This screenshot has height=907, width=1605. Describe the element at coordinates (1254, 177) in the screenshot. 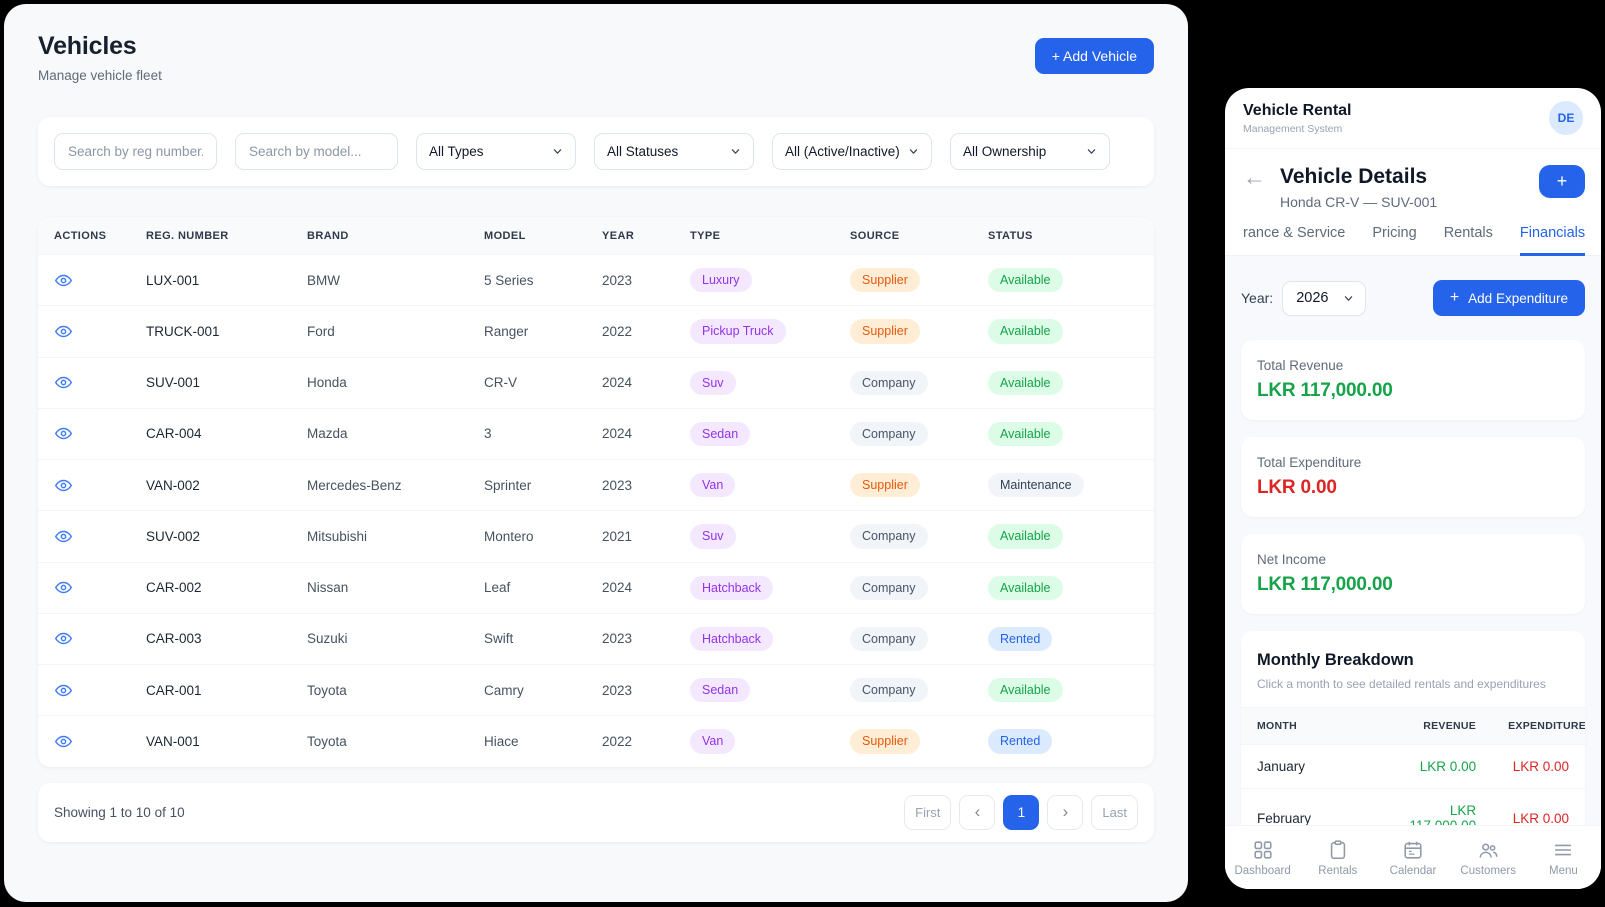

I see `back-arrow-icon: ←` at that location.